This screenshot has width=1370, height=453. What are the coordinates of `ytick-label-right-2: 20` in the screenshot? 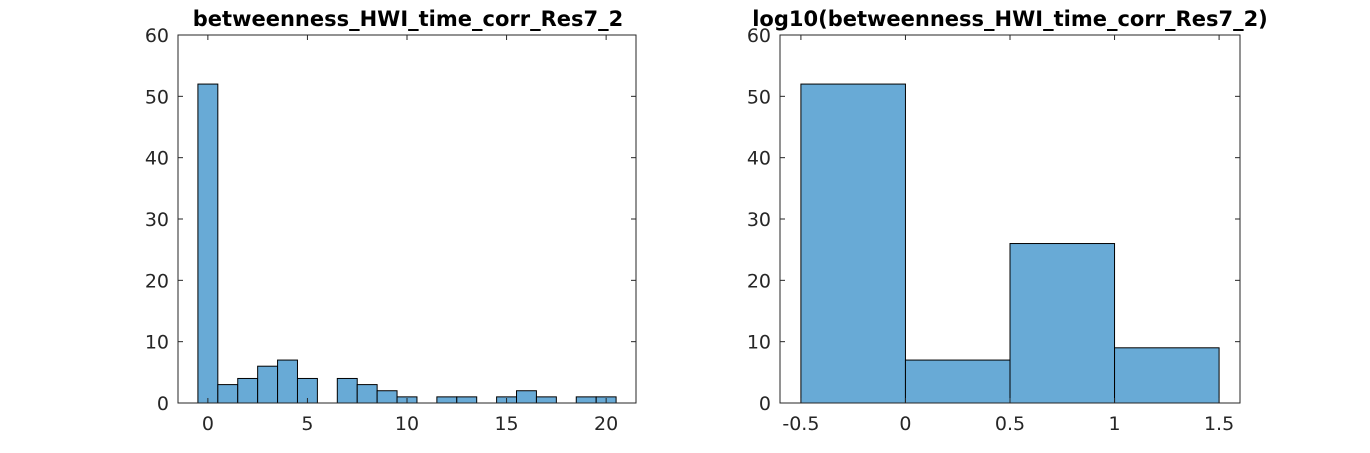 It's located at (759, 281).